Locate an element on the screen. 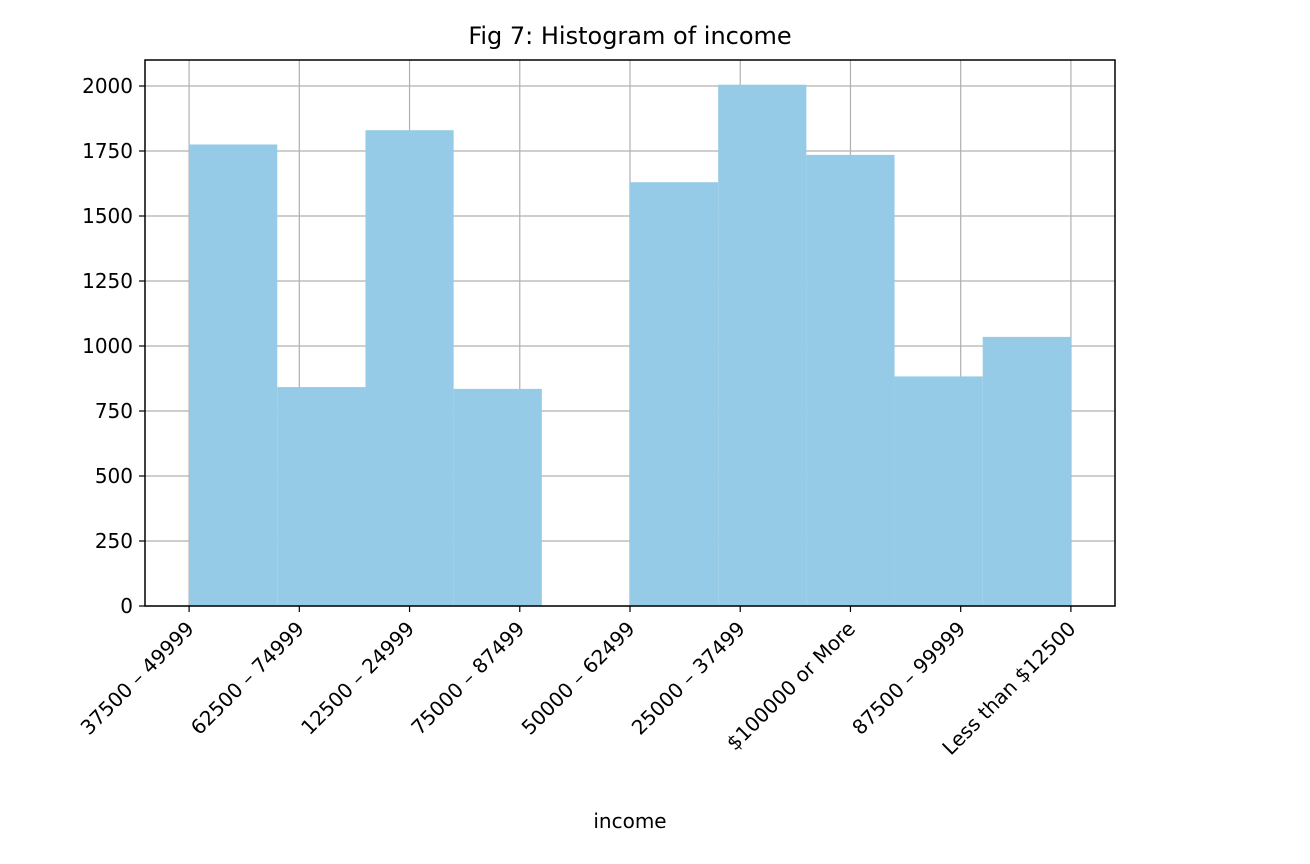 The width and height of the screenshot is (1310, 864). y-tick-label: 0 is located at coordinates (126, 606).